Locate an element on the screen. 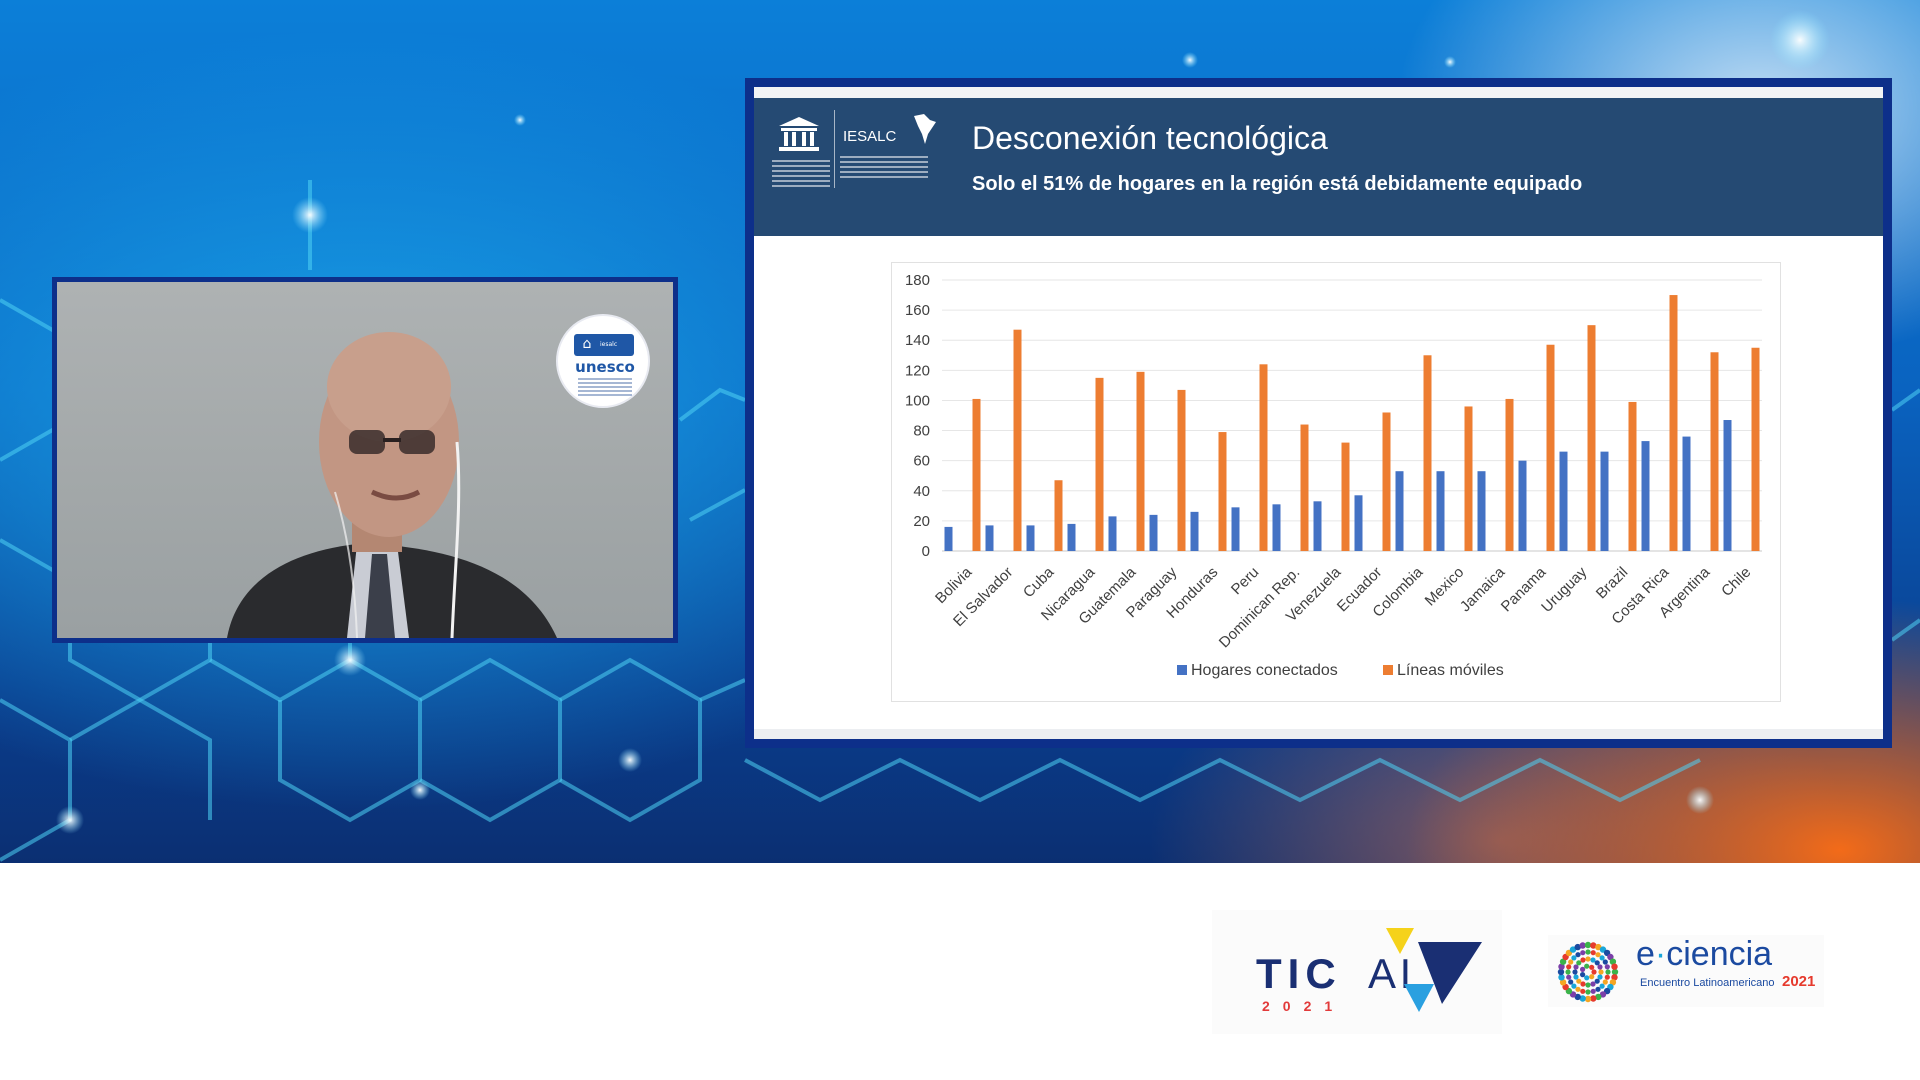 The width and height of the screenshot is (1920, 1080). y-tick-label: 0 is located at coordinates (926, 551).